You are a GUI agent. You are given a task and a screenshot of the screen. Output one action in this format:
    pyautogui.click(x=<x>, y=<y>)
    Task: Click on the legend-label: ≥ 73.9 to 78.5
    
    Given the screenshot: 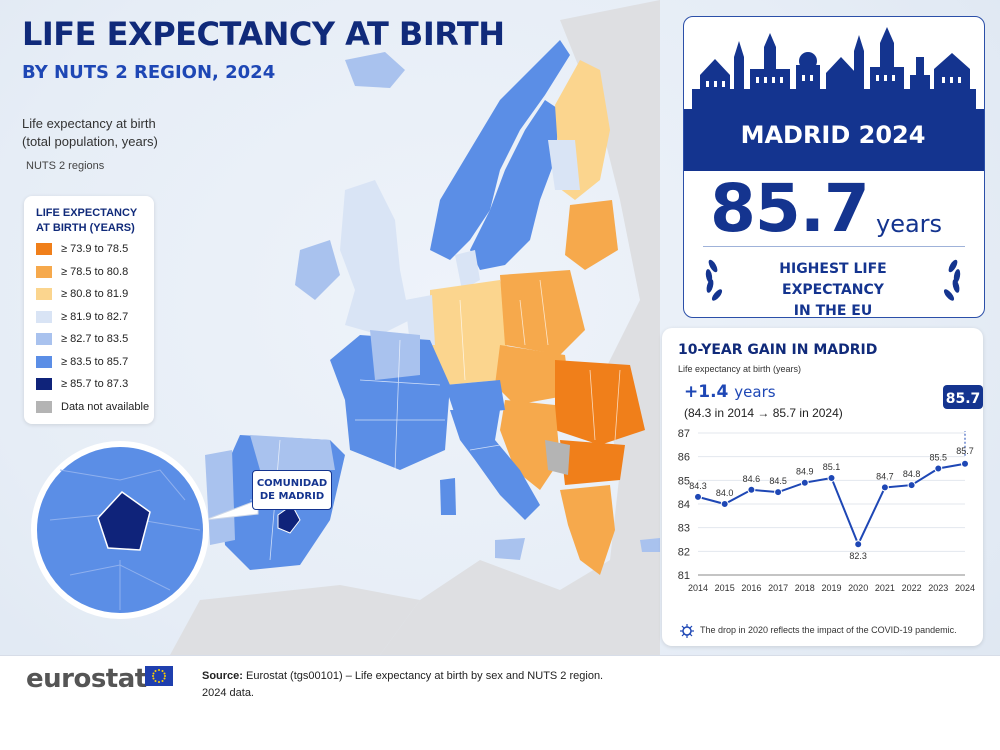 What is the action you would take?
    pyautogui.click(x=95, y=249)
    